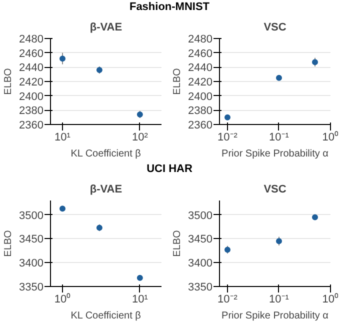 The image size is (339, 329). Describe the element at coordinates (169, 169) in the screenshot. I see `text: UCI HAR` at that location.